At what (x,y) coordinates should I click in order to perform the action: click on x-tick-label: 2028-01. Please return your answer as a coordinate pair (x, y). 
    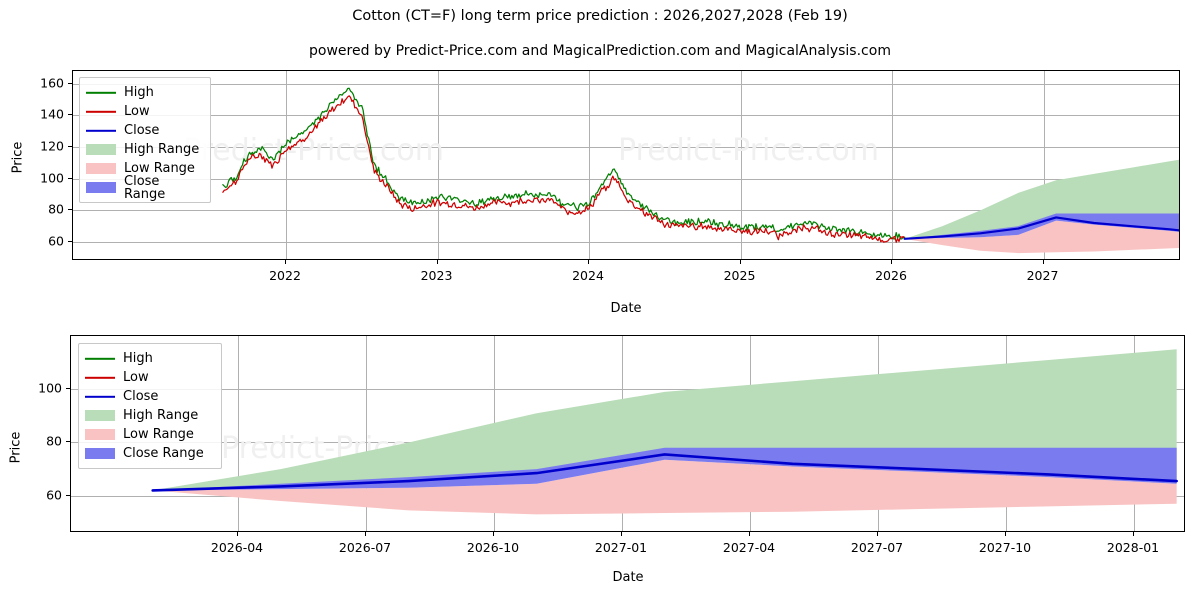
    Looking at the image, I should click on (1133, 547).